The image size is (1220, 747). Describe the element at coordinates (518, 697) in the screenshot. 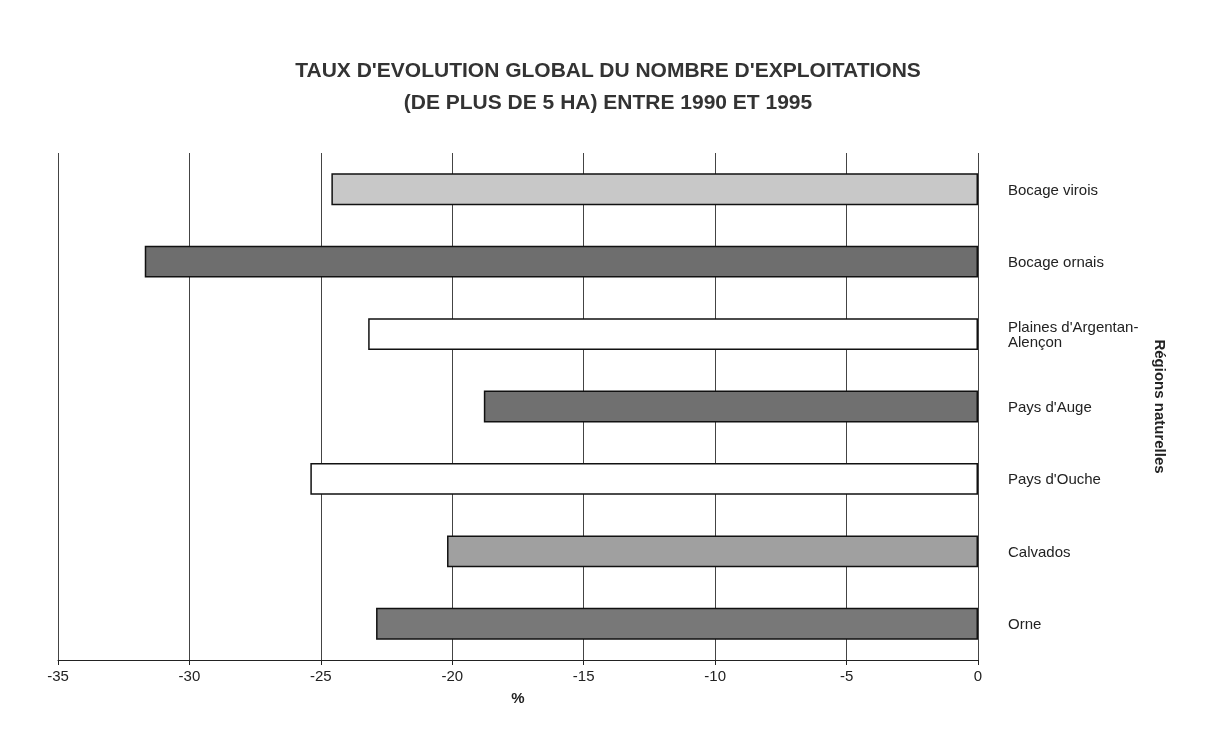

I see `x-axis-title: %` at that location.